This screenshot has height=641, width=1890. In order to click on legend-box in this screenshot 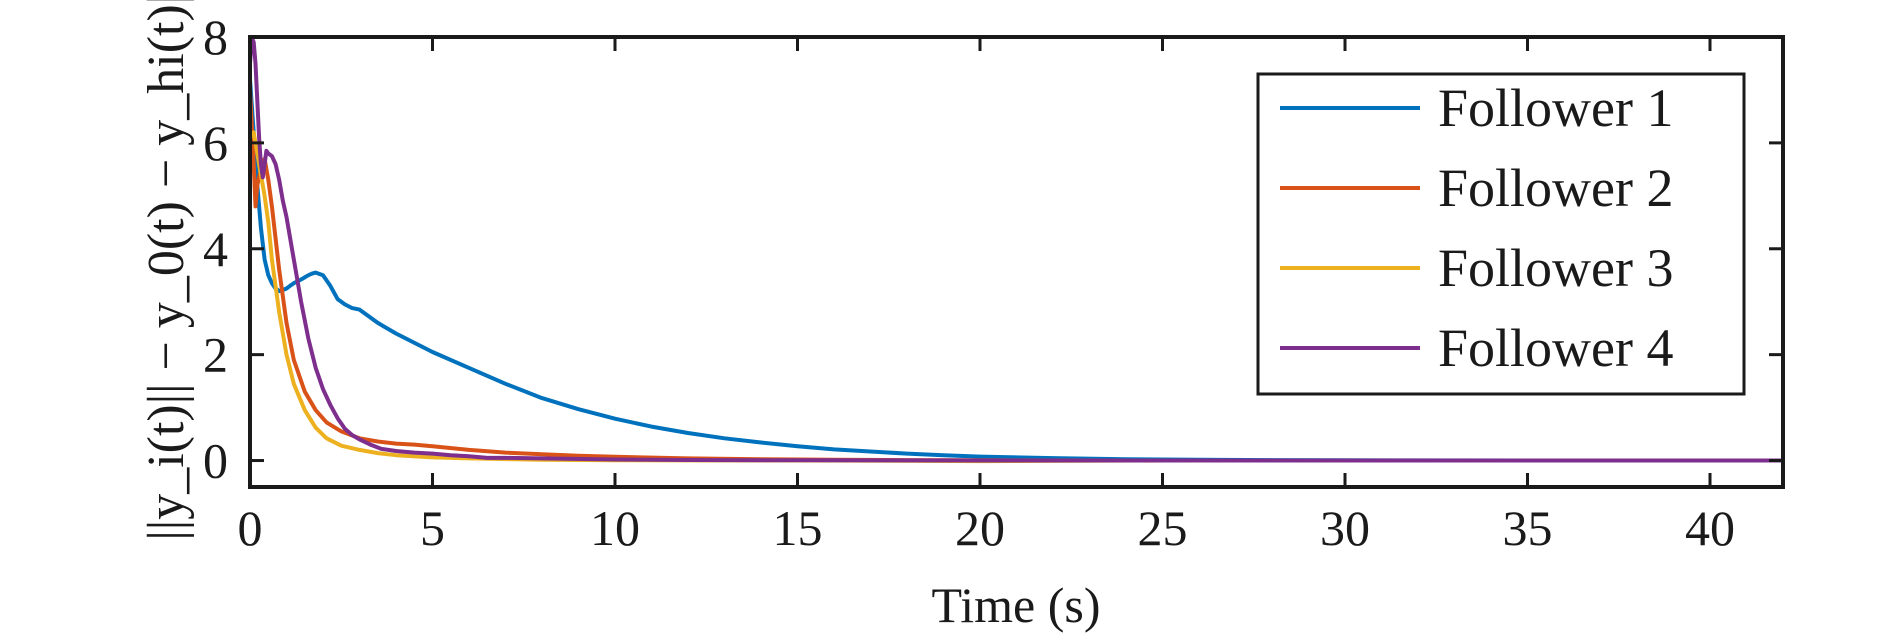, I will do `click(1501, 234)`.